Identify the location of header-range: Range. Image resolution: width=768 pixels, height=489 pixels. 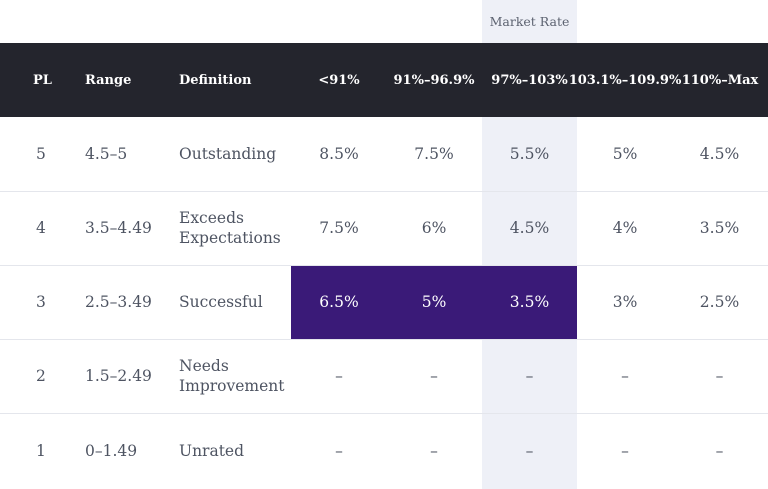
(108, 80).